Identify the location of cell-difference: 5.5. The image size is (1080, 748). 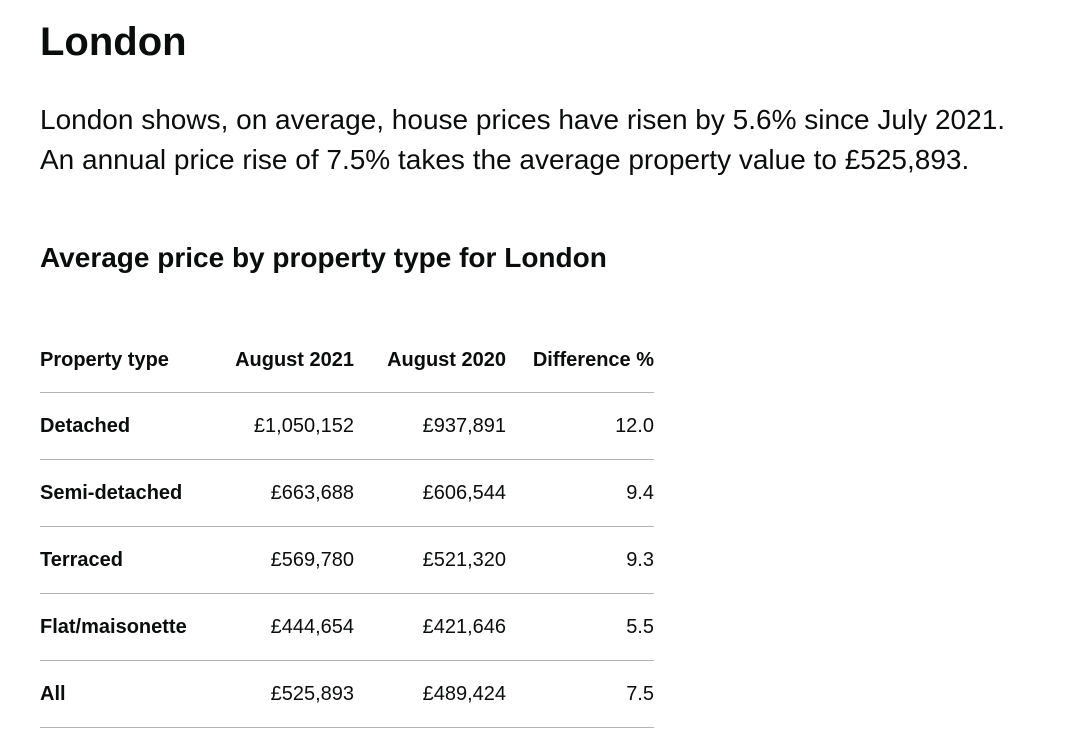
(580, 627).